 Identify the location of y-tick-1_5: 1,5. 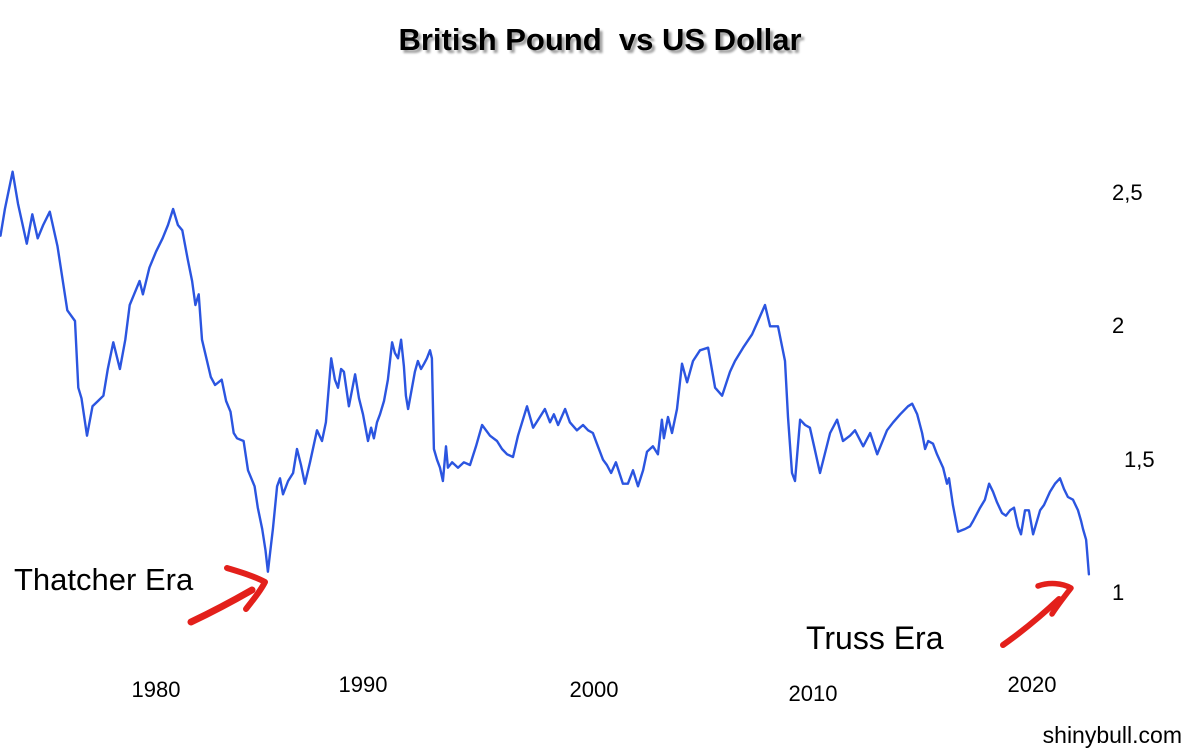
(1139, 459).